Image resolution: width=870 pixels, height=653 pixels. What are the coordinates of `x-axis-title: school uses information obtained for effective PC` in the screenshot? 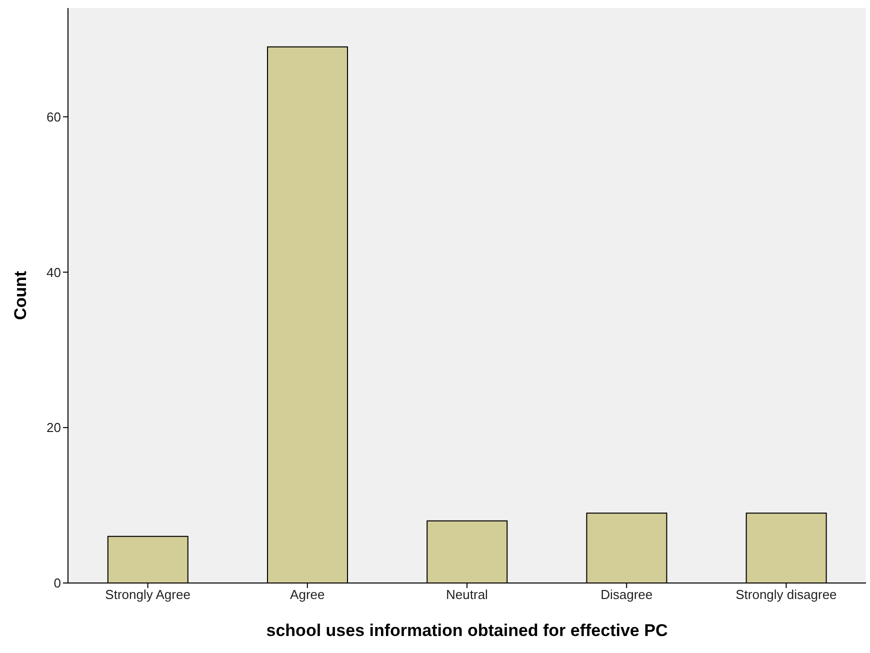 It's located at (467, 630).